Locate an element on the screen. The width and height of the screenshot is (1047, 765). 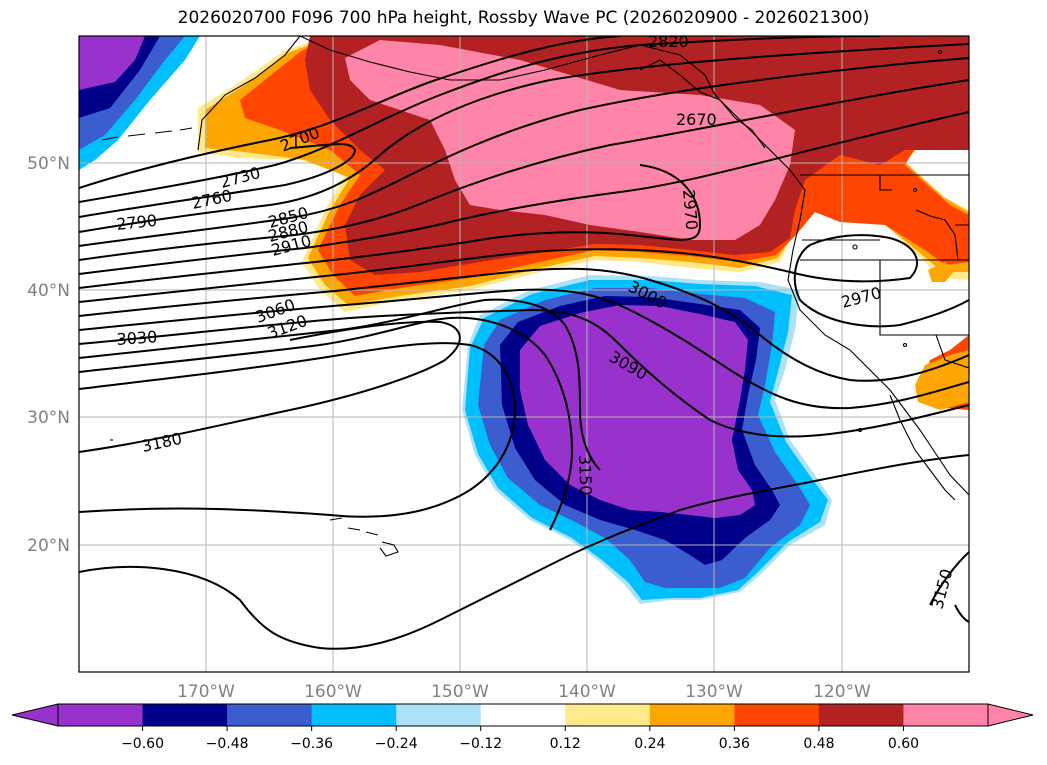
contour-label: 3030 is located at coordinates (137, 338).